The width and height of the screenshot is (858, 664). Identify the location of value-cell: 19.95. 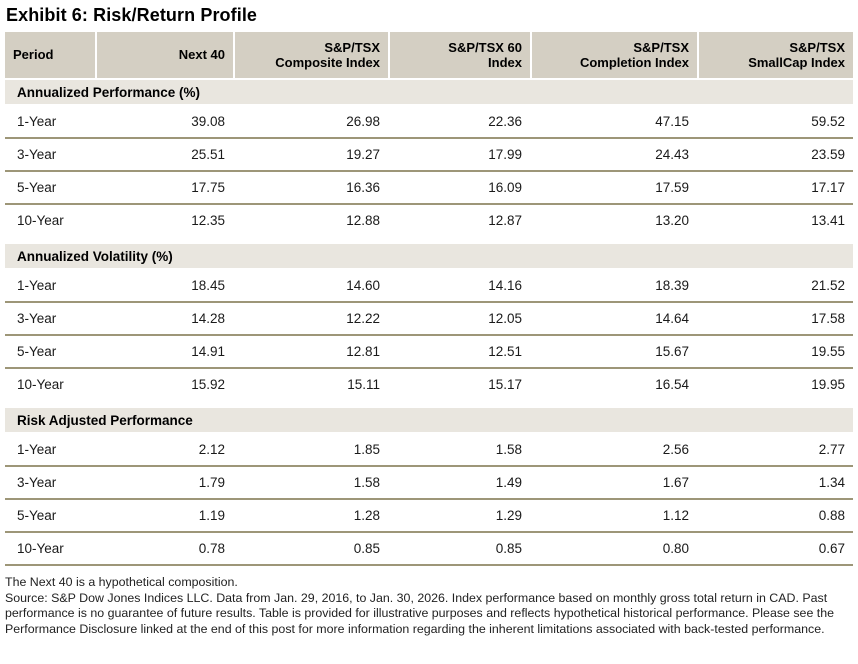
(828, 384).